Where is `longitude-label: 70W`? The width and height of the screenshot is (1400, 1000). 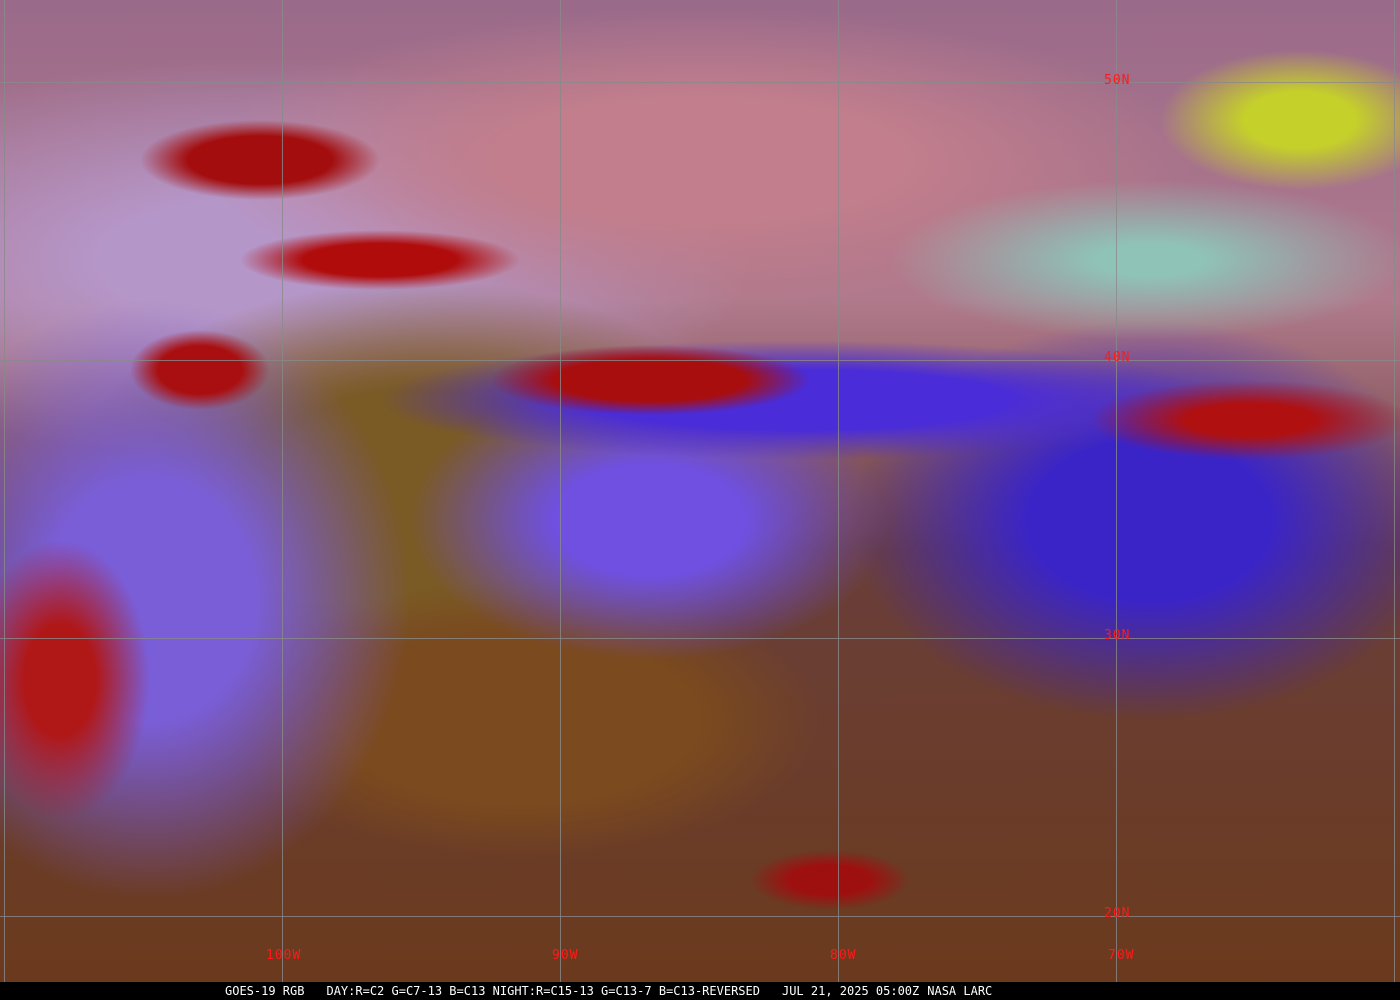
longitude-label: 70W is located at coordinates (1121, 955).